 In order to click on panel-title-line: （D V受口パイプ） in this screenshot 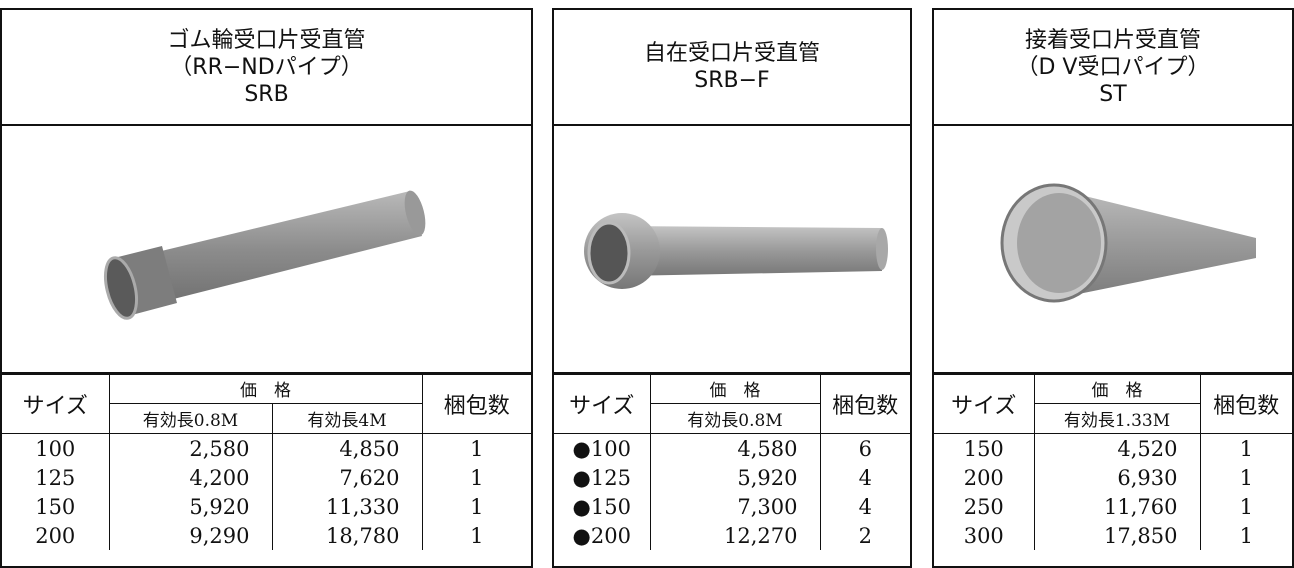, I will do `click(1113, 67)`.